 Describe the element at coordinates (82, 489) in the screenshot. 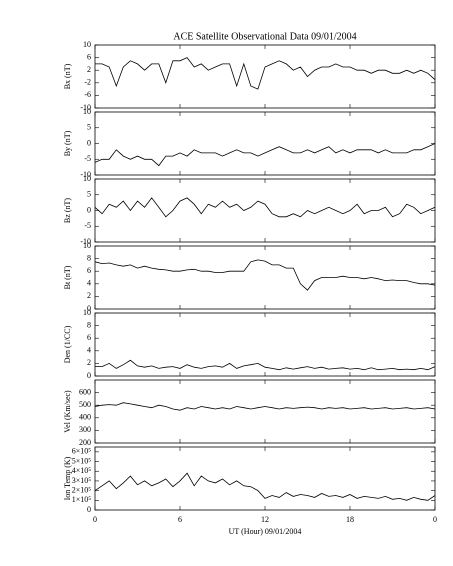

I see `y-tick-label: 2×10⁵` at that location.